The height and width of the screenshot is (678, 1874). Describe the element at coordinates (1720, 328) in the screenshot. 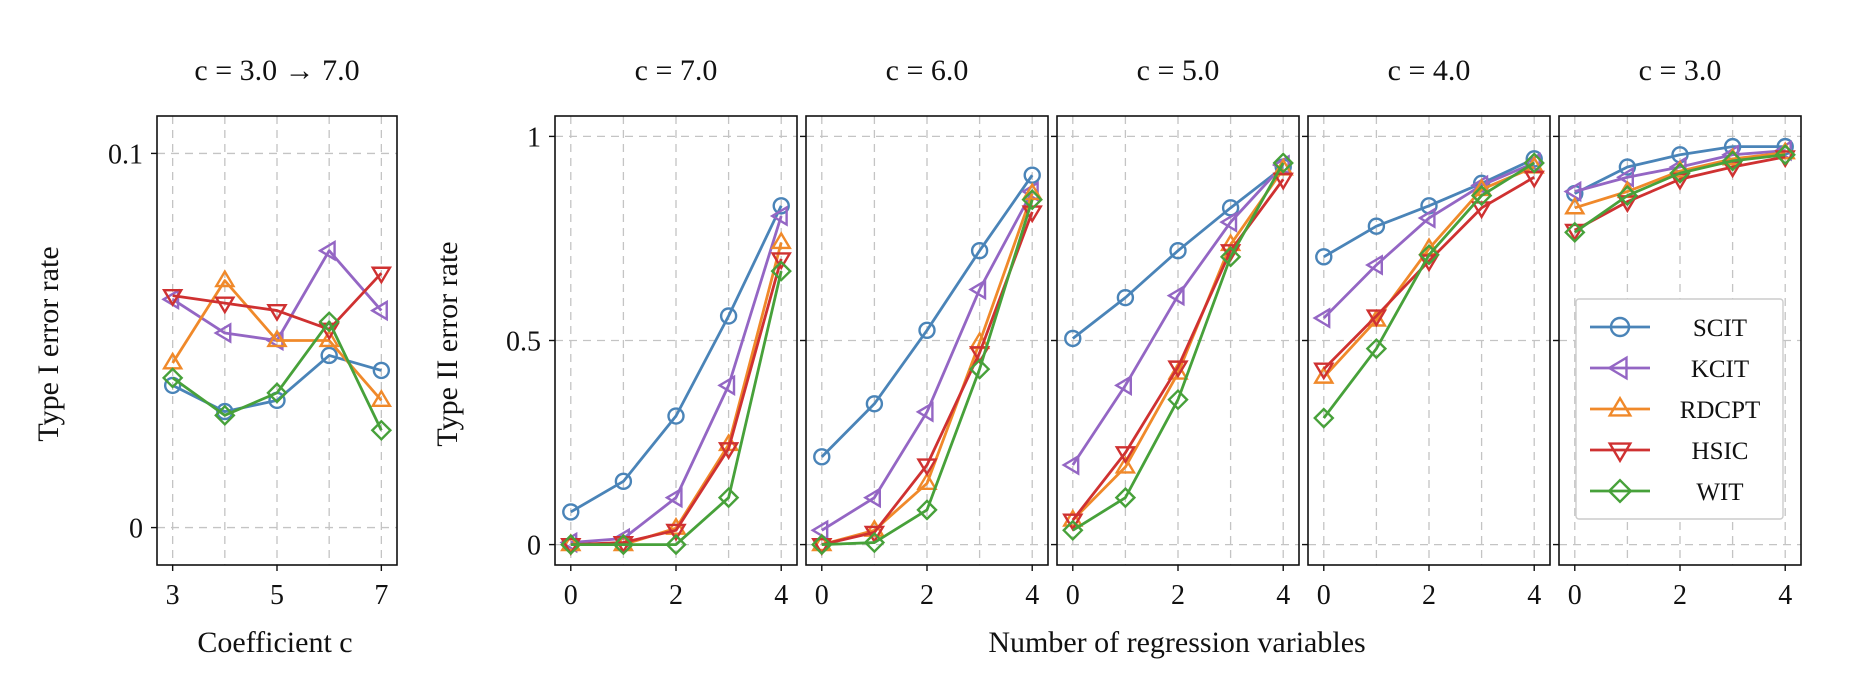

I see `legend-label-scit: SCIT` at that location.